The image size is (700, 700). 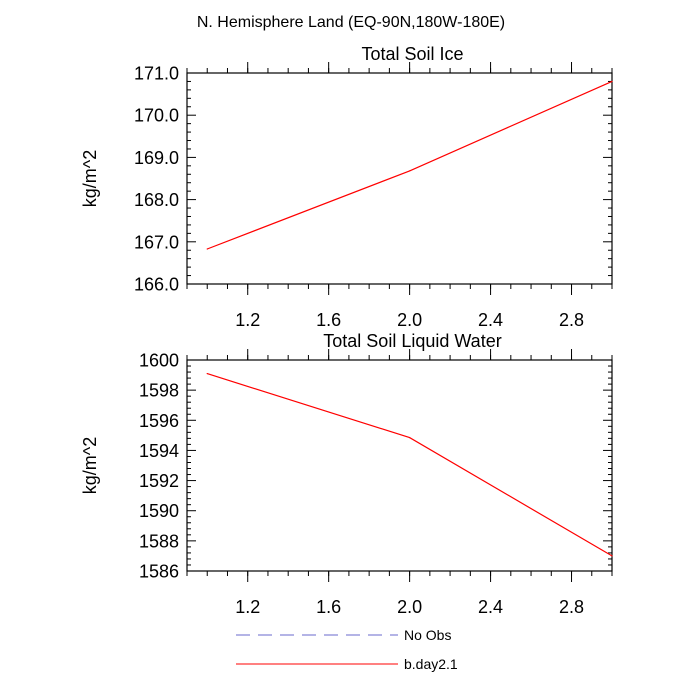 I want to click on y-tick-label: 167.0, so click(x=156, y=242).